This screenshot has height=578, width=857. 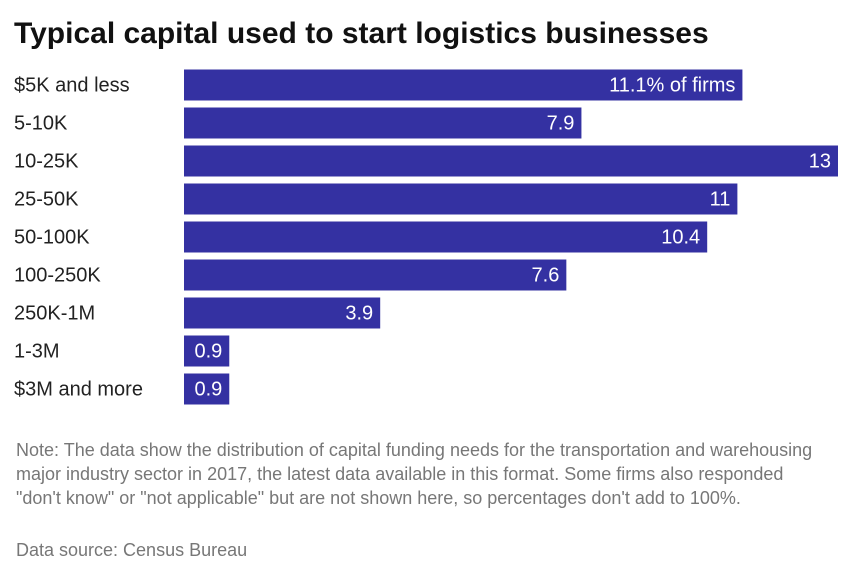 What do you see at coordinates (57, 275) in the screenshot?
I see `category-label: 100-250K` at bounding box center [57, 275].